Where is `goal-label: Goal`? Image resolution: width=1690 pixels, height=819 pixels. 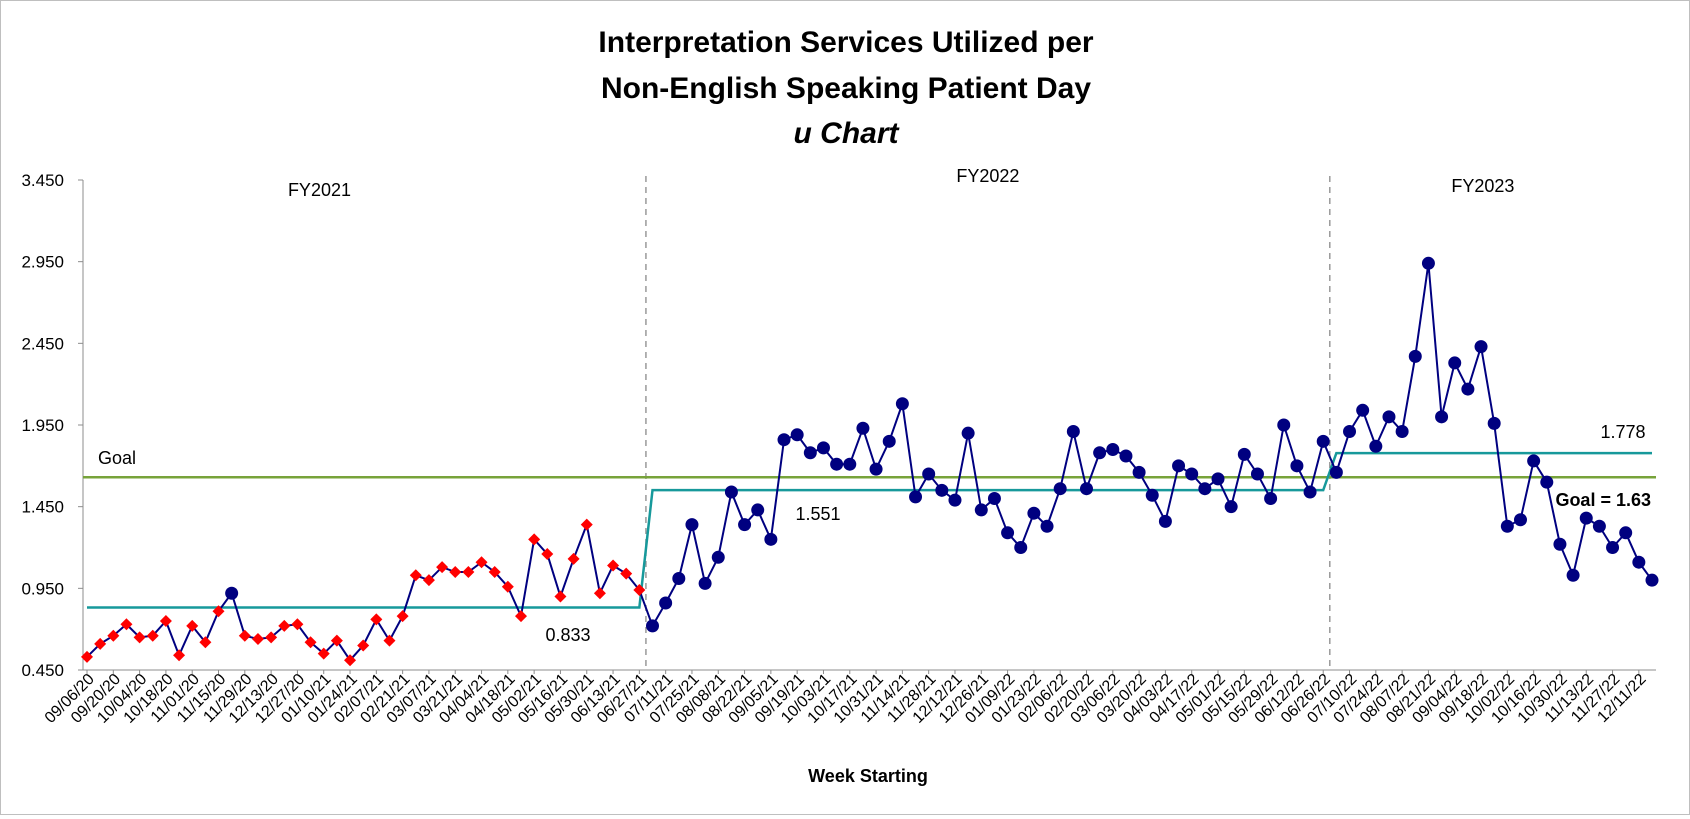
goal-label: Goal is located at coordinates (117, 458).